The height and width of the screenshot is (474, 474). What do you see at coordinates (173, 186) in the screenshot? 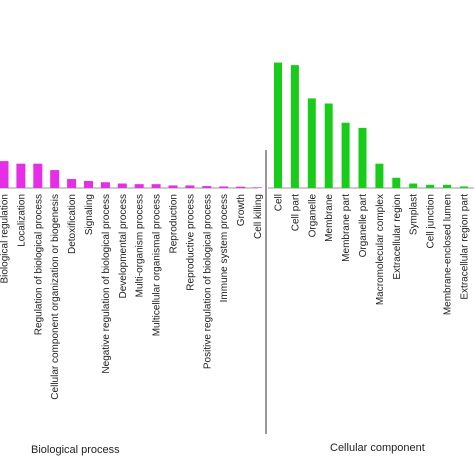
I see `bar-reproduction` at bounding box center [173, 186].